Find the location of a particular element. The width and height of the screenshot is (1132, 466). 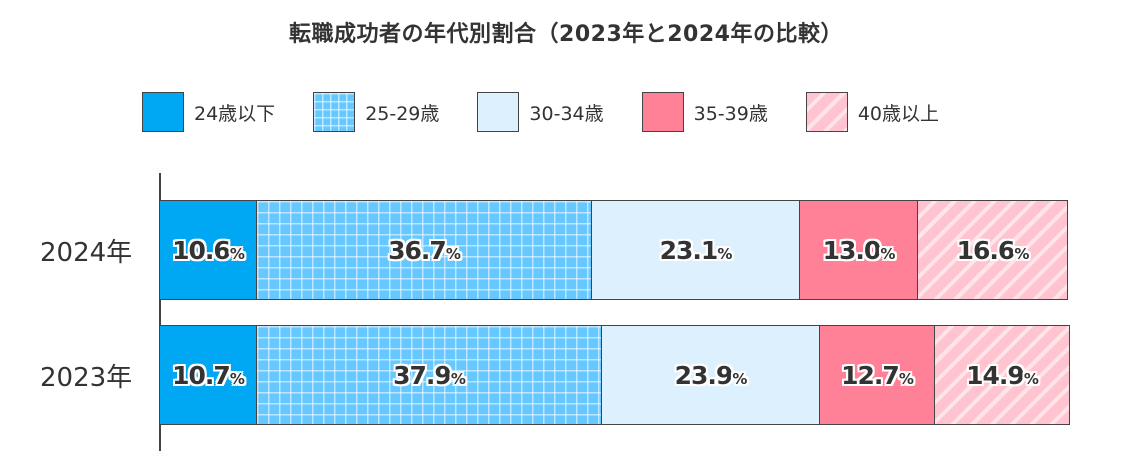

data-label: 37.9% is located at coordinates (429, 375).